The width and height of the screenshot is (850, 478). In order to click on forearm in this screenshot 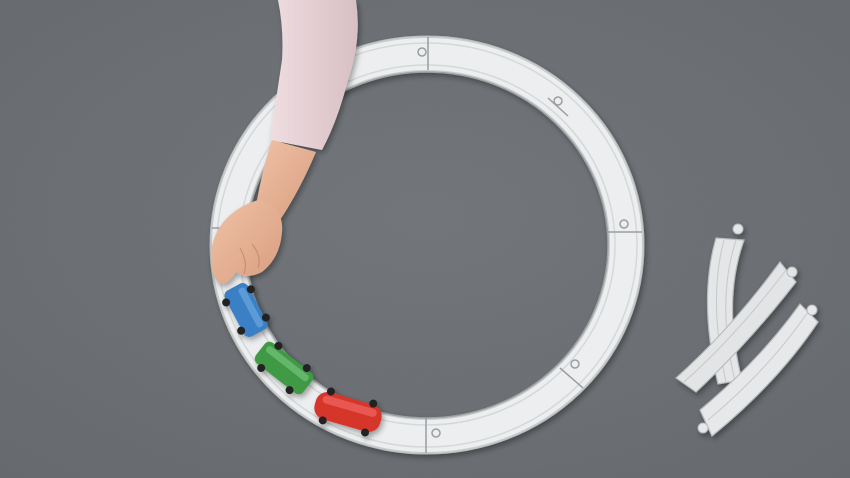, I will do `click(286, 180)`.